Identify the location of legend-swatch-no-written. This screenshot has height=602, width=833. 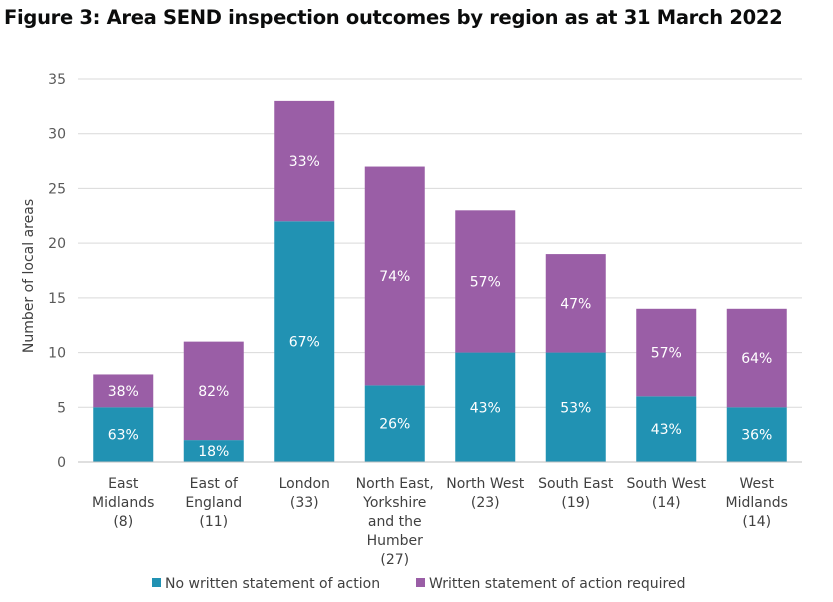
(156, 582).